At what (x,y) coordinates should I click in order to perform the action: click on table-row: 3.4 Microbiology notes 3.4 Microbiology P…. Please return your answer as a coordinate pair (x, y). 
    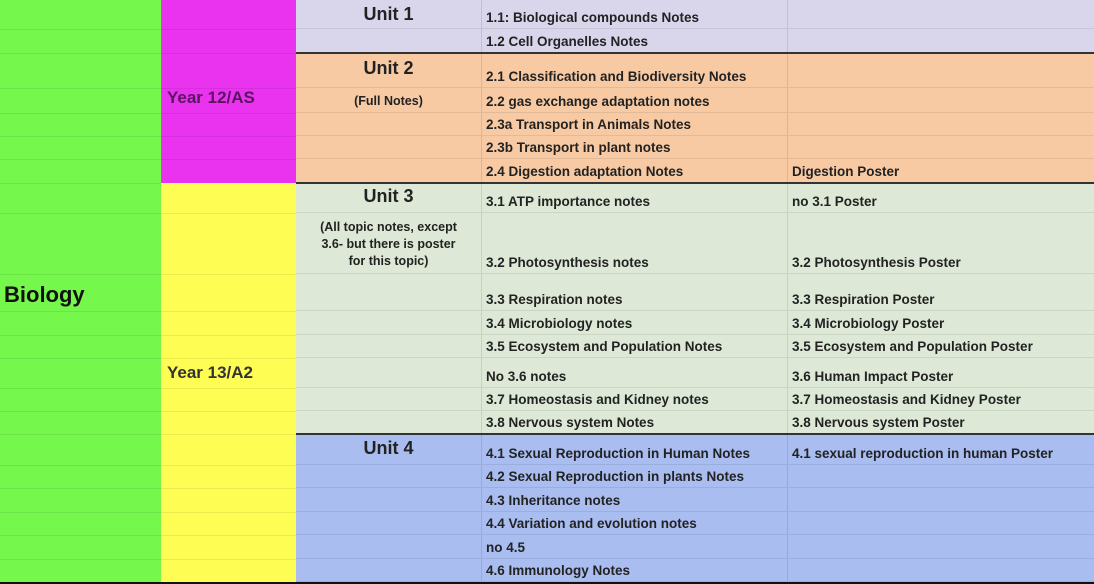
    Looking at the image, I should click on (695, 323).